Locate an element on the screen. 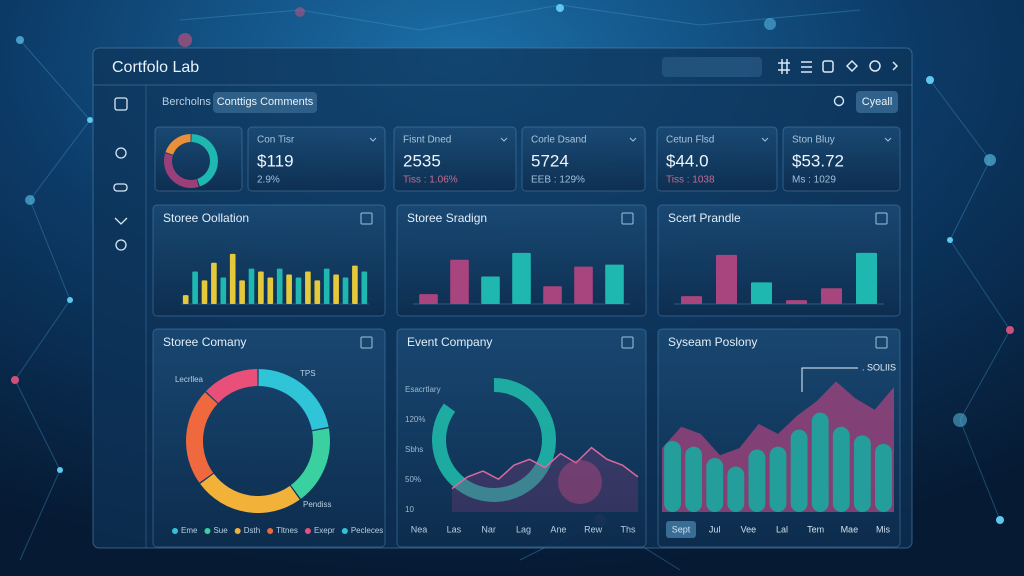  kpi-label: Corle Dsand is located at coordinates (559, 140).